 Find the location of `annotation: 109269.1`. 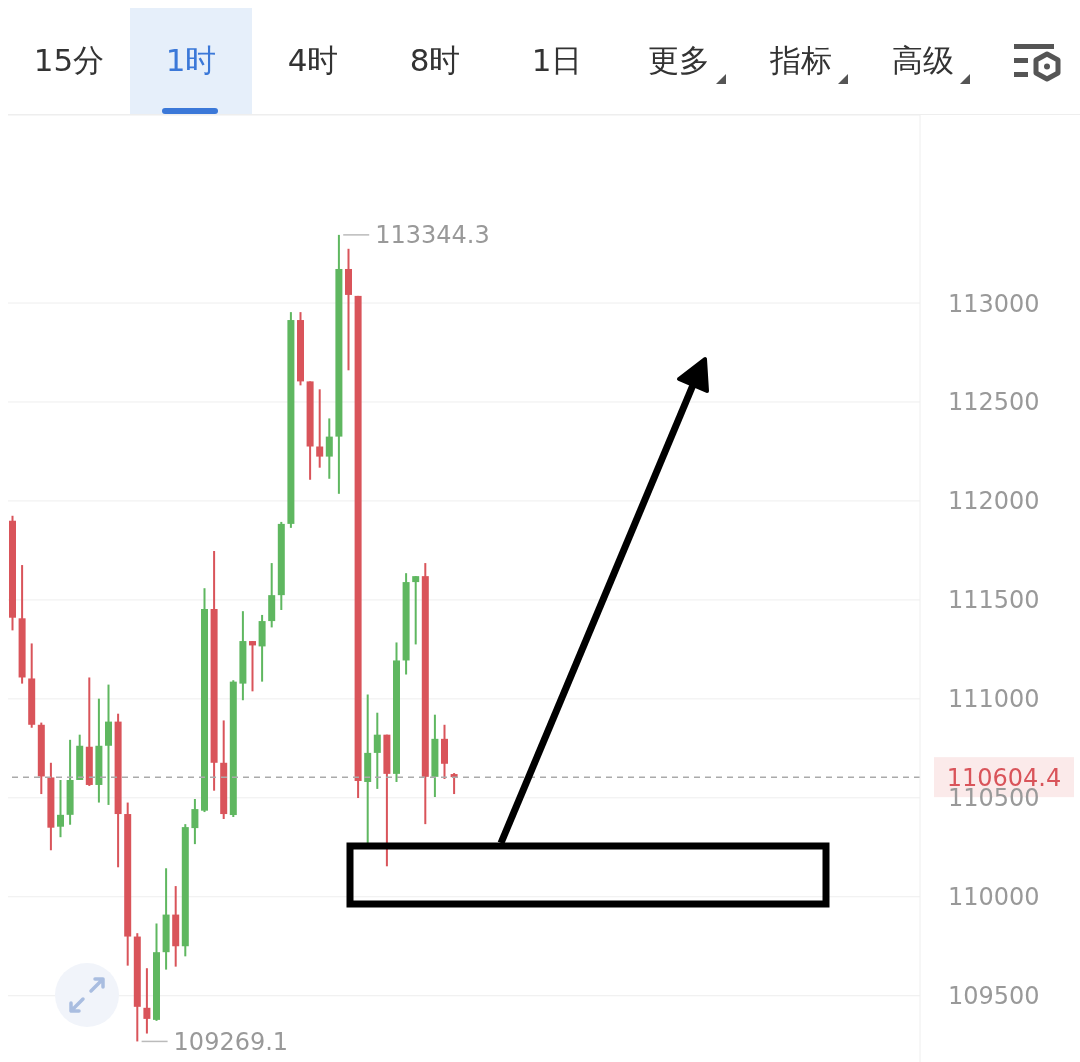

annotation: 109269.1 is located at coordinates (231, 1041).